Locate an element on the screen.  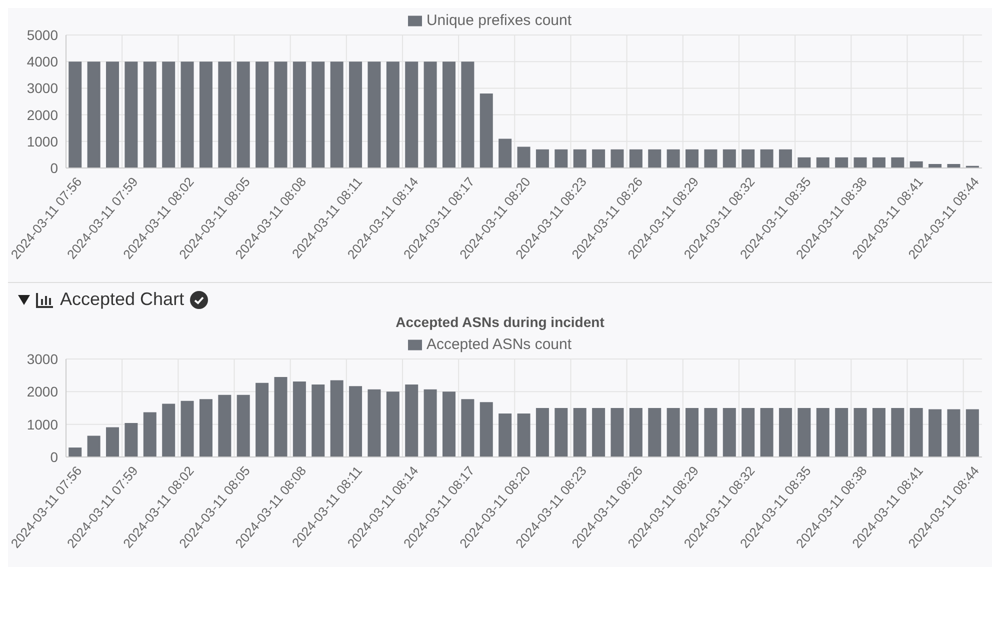
legend-label: Accepted ASNs count is located at coordinates (499, 344).